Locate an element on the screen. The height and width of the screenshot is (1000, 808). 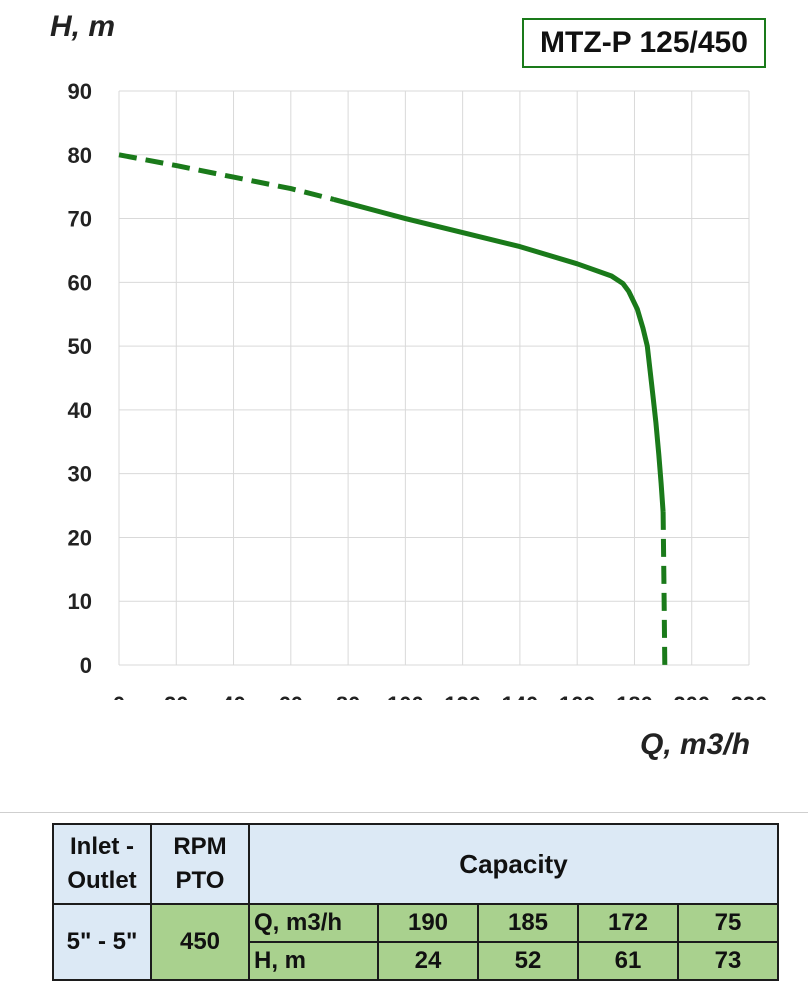
y-tick-label: 30 is located at coordinates (80, 474).